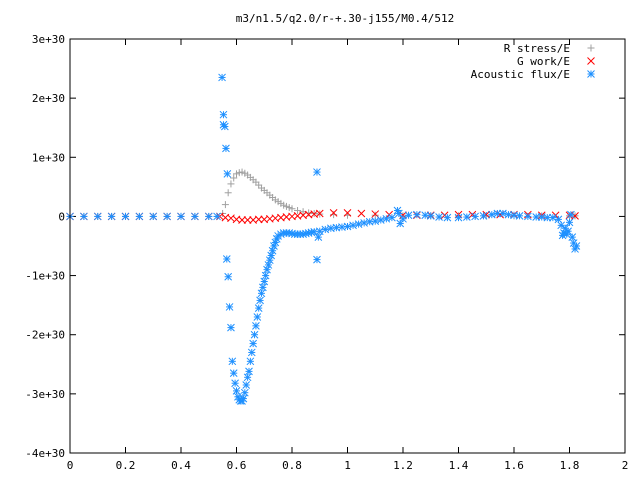 Image resolution: width=640 pixels, height=480 pixels. I want to click on y-tick-label: 2e+30, so click(48, 98).